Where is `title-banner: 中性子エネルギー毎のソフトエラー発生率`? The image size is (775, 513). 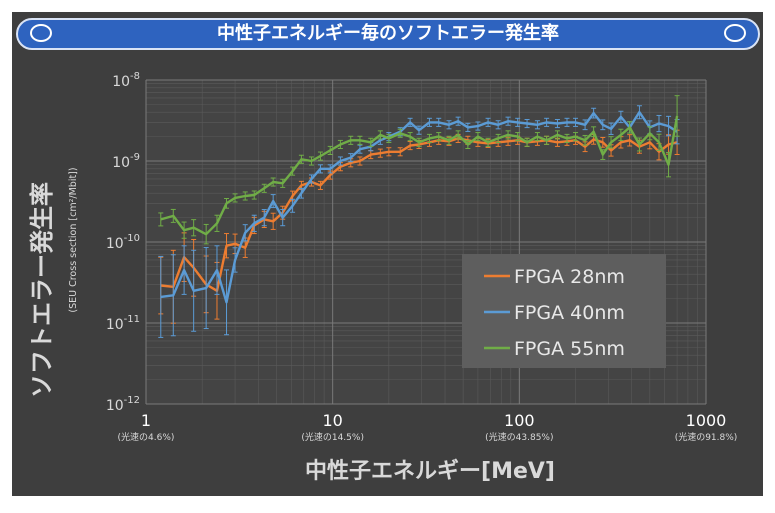
title-banner: 中性子エネルギー毎のソフトエラー発生率 is located at coordinates (388, 34).